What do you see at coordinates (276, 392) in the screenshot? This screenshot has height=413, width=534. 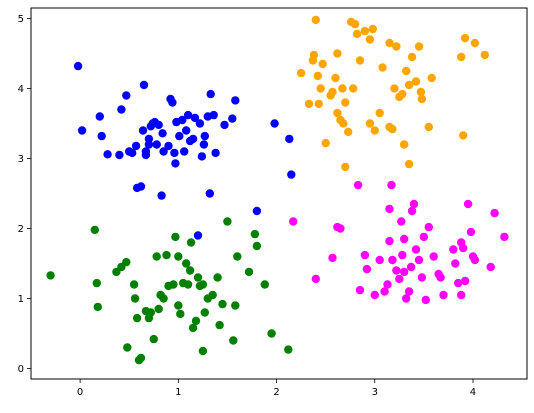 I see `x-tick-label-2: 2` at bounding box center [276, 392].